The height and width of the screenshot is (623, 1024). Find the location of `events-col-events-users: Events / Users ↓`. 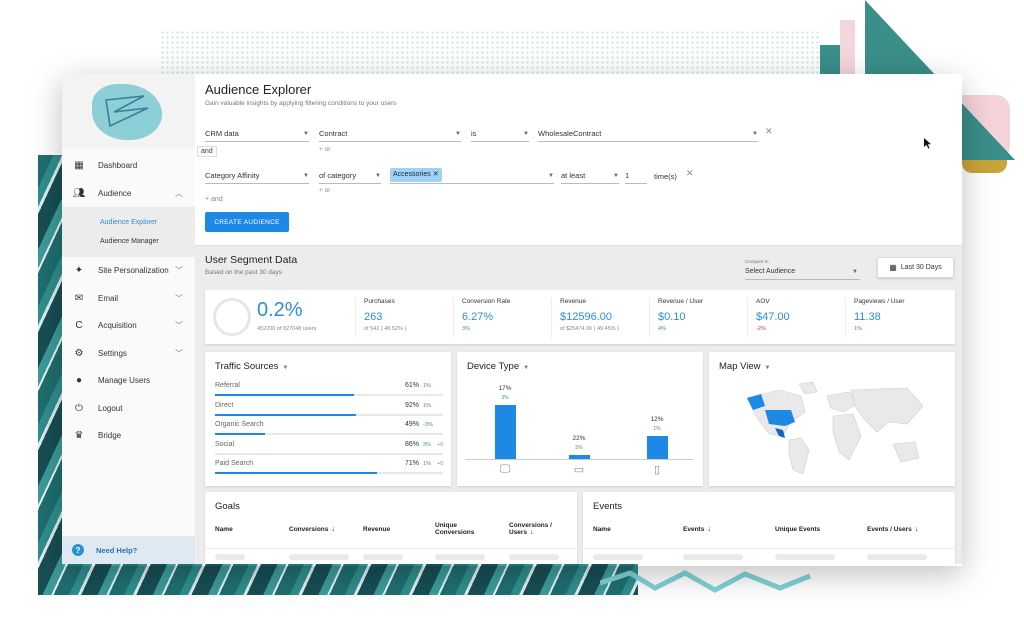

events-col-events-users: Events / Users ↓ is located at coordinates (892, 529).